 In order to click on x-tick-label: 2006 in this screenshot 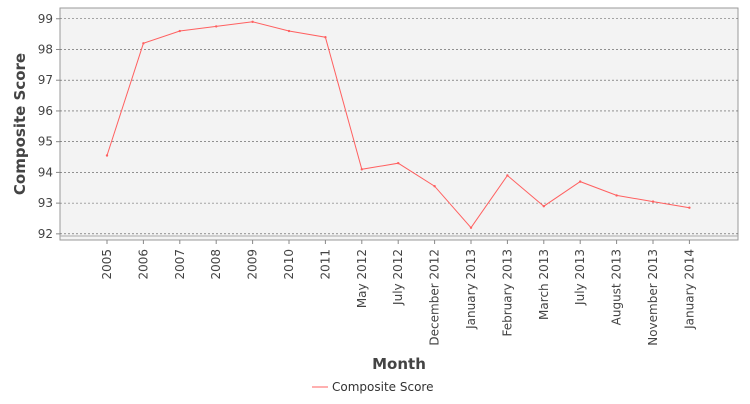, I will do `click(143, 264)`.